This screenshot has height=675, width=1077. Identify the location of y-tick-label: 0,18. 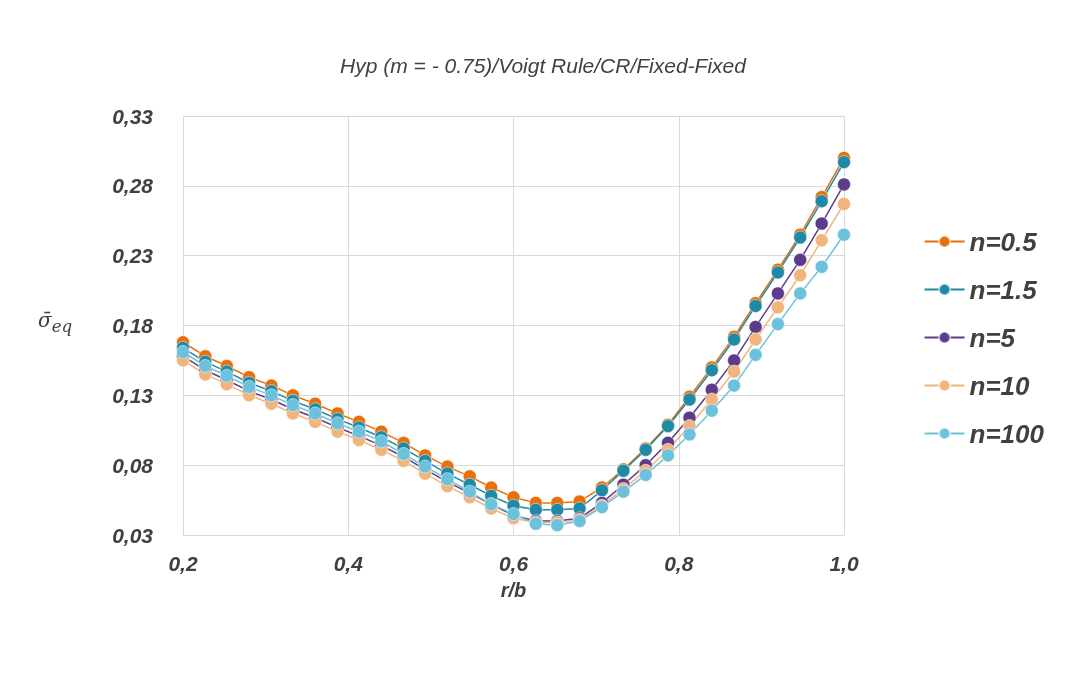
(133, 325).